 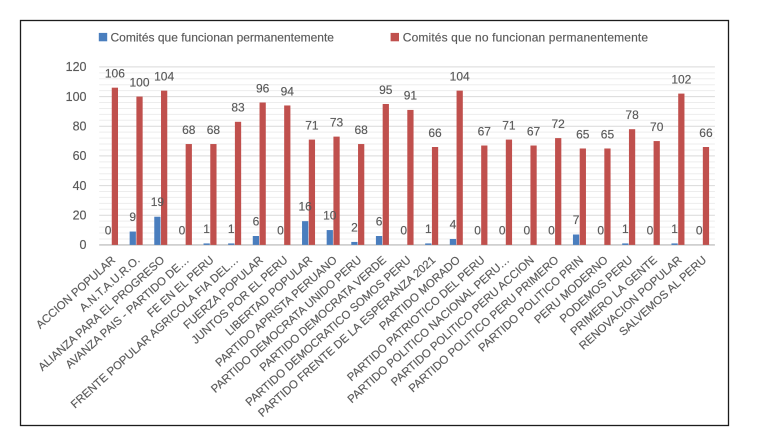 I want to click on svg-text: 91, so click(x=411, y=96).